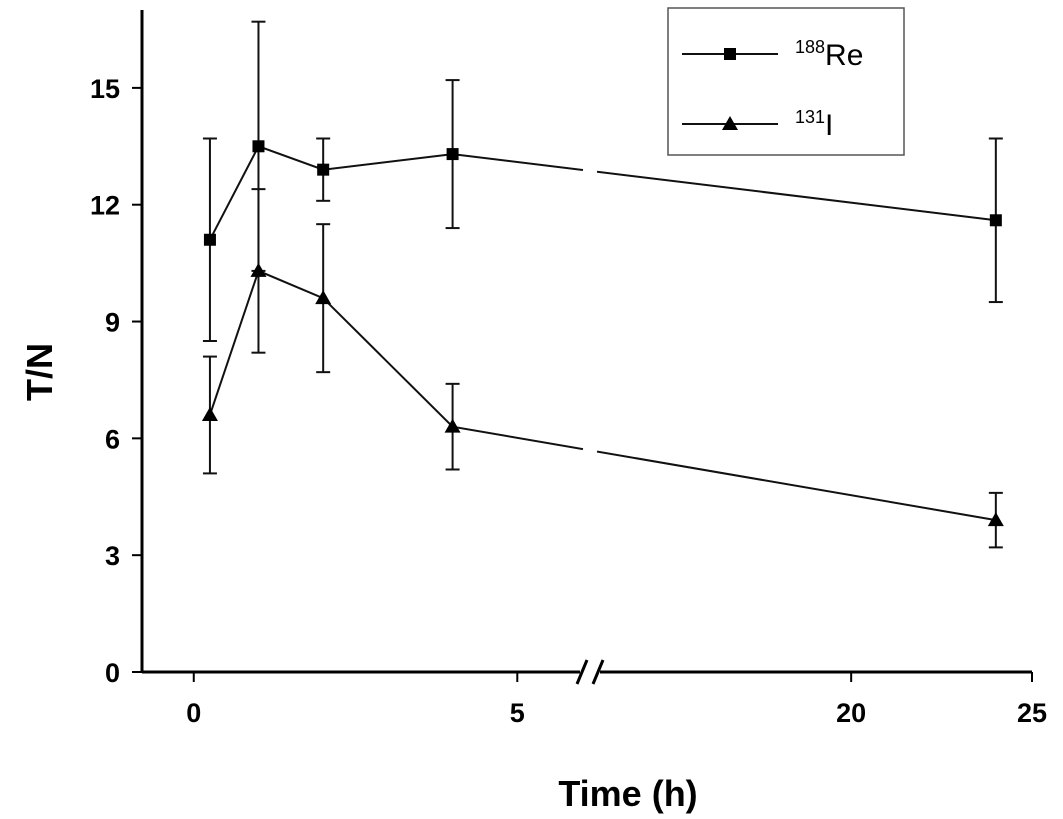 The height and width of the screenshot is (819, 1063). I want to click on x-tick-label: 0, so click(193, 713).